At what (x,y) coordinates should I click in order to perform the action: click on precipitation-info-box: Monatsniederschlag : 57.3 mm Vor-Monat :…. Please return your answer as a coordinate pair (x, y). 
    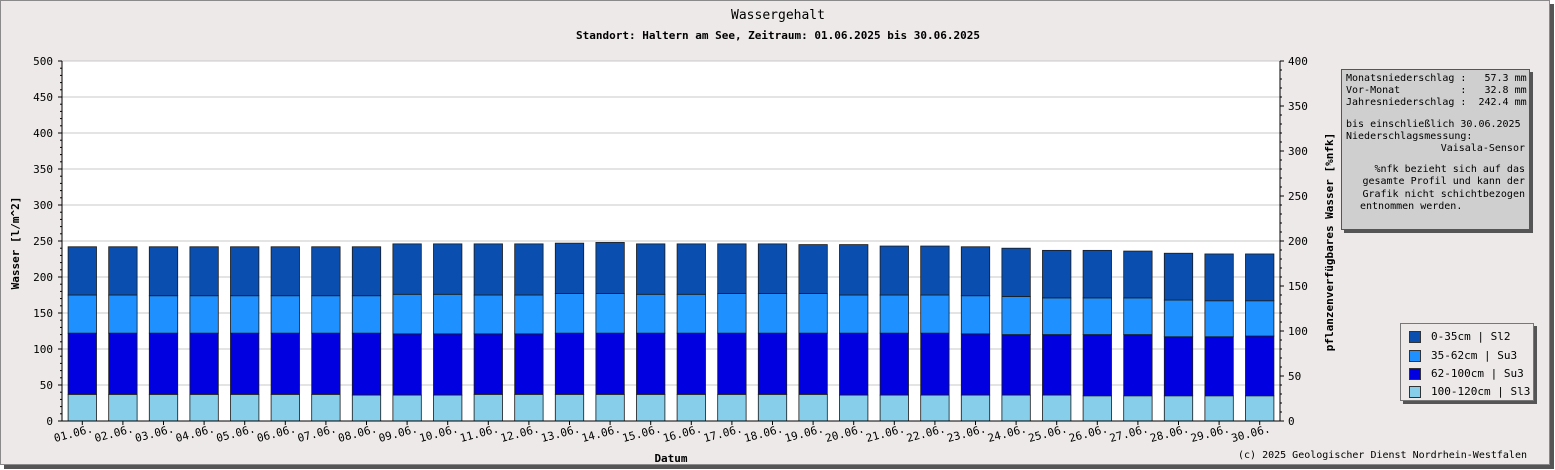
    Looking at the image, I should click on (1435, 149).